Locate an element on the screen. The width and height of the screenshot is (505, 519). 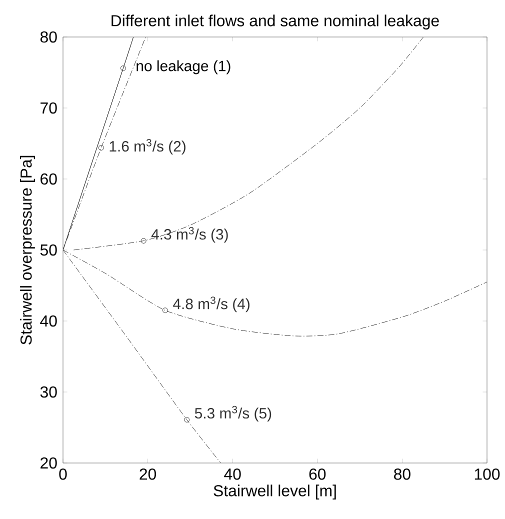
y-tick-label: 70 is located at coordinates (48, 108).